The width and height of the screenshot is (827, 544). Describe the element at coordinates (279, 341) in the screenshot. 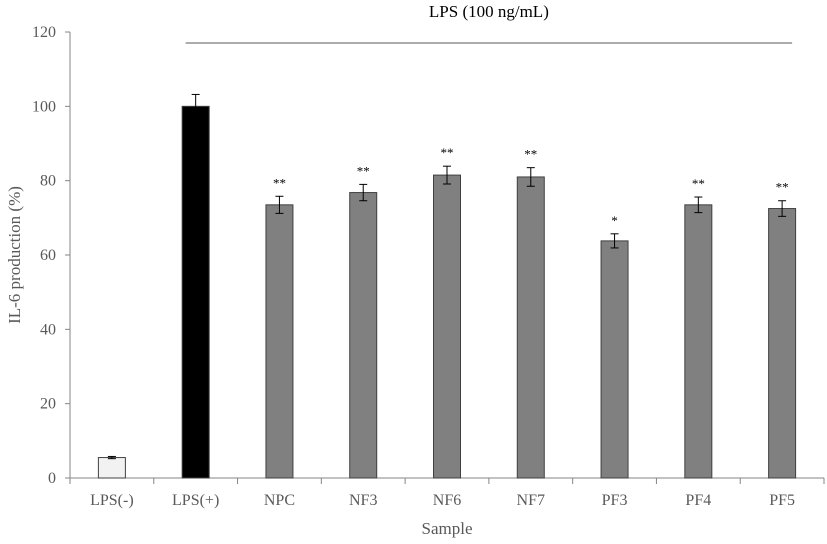

I see `bar-npc` at that location.